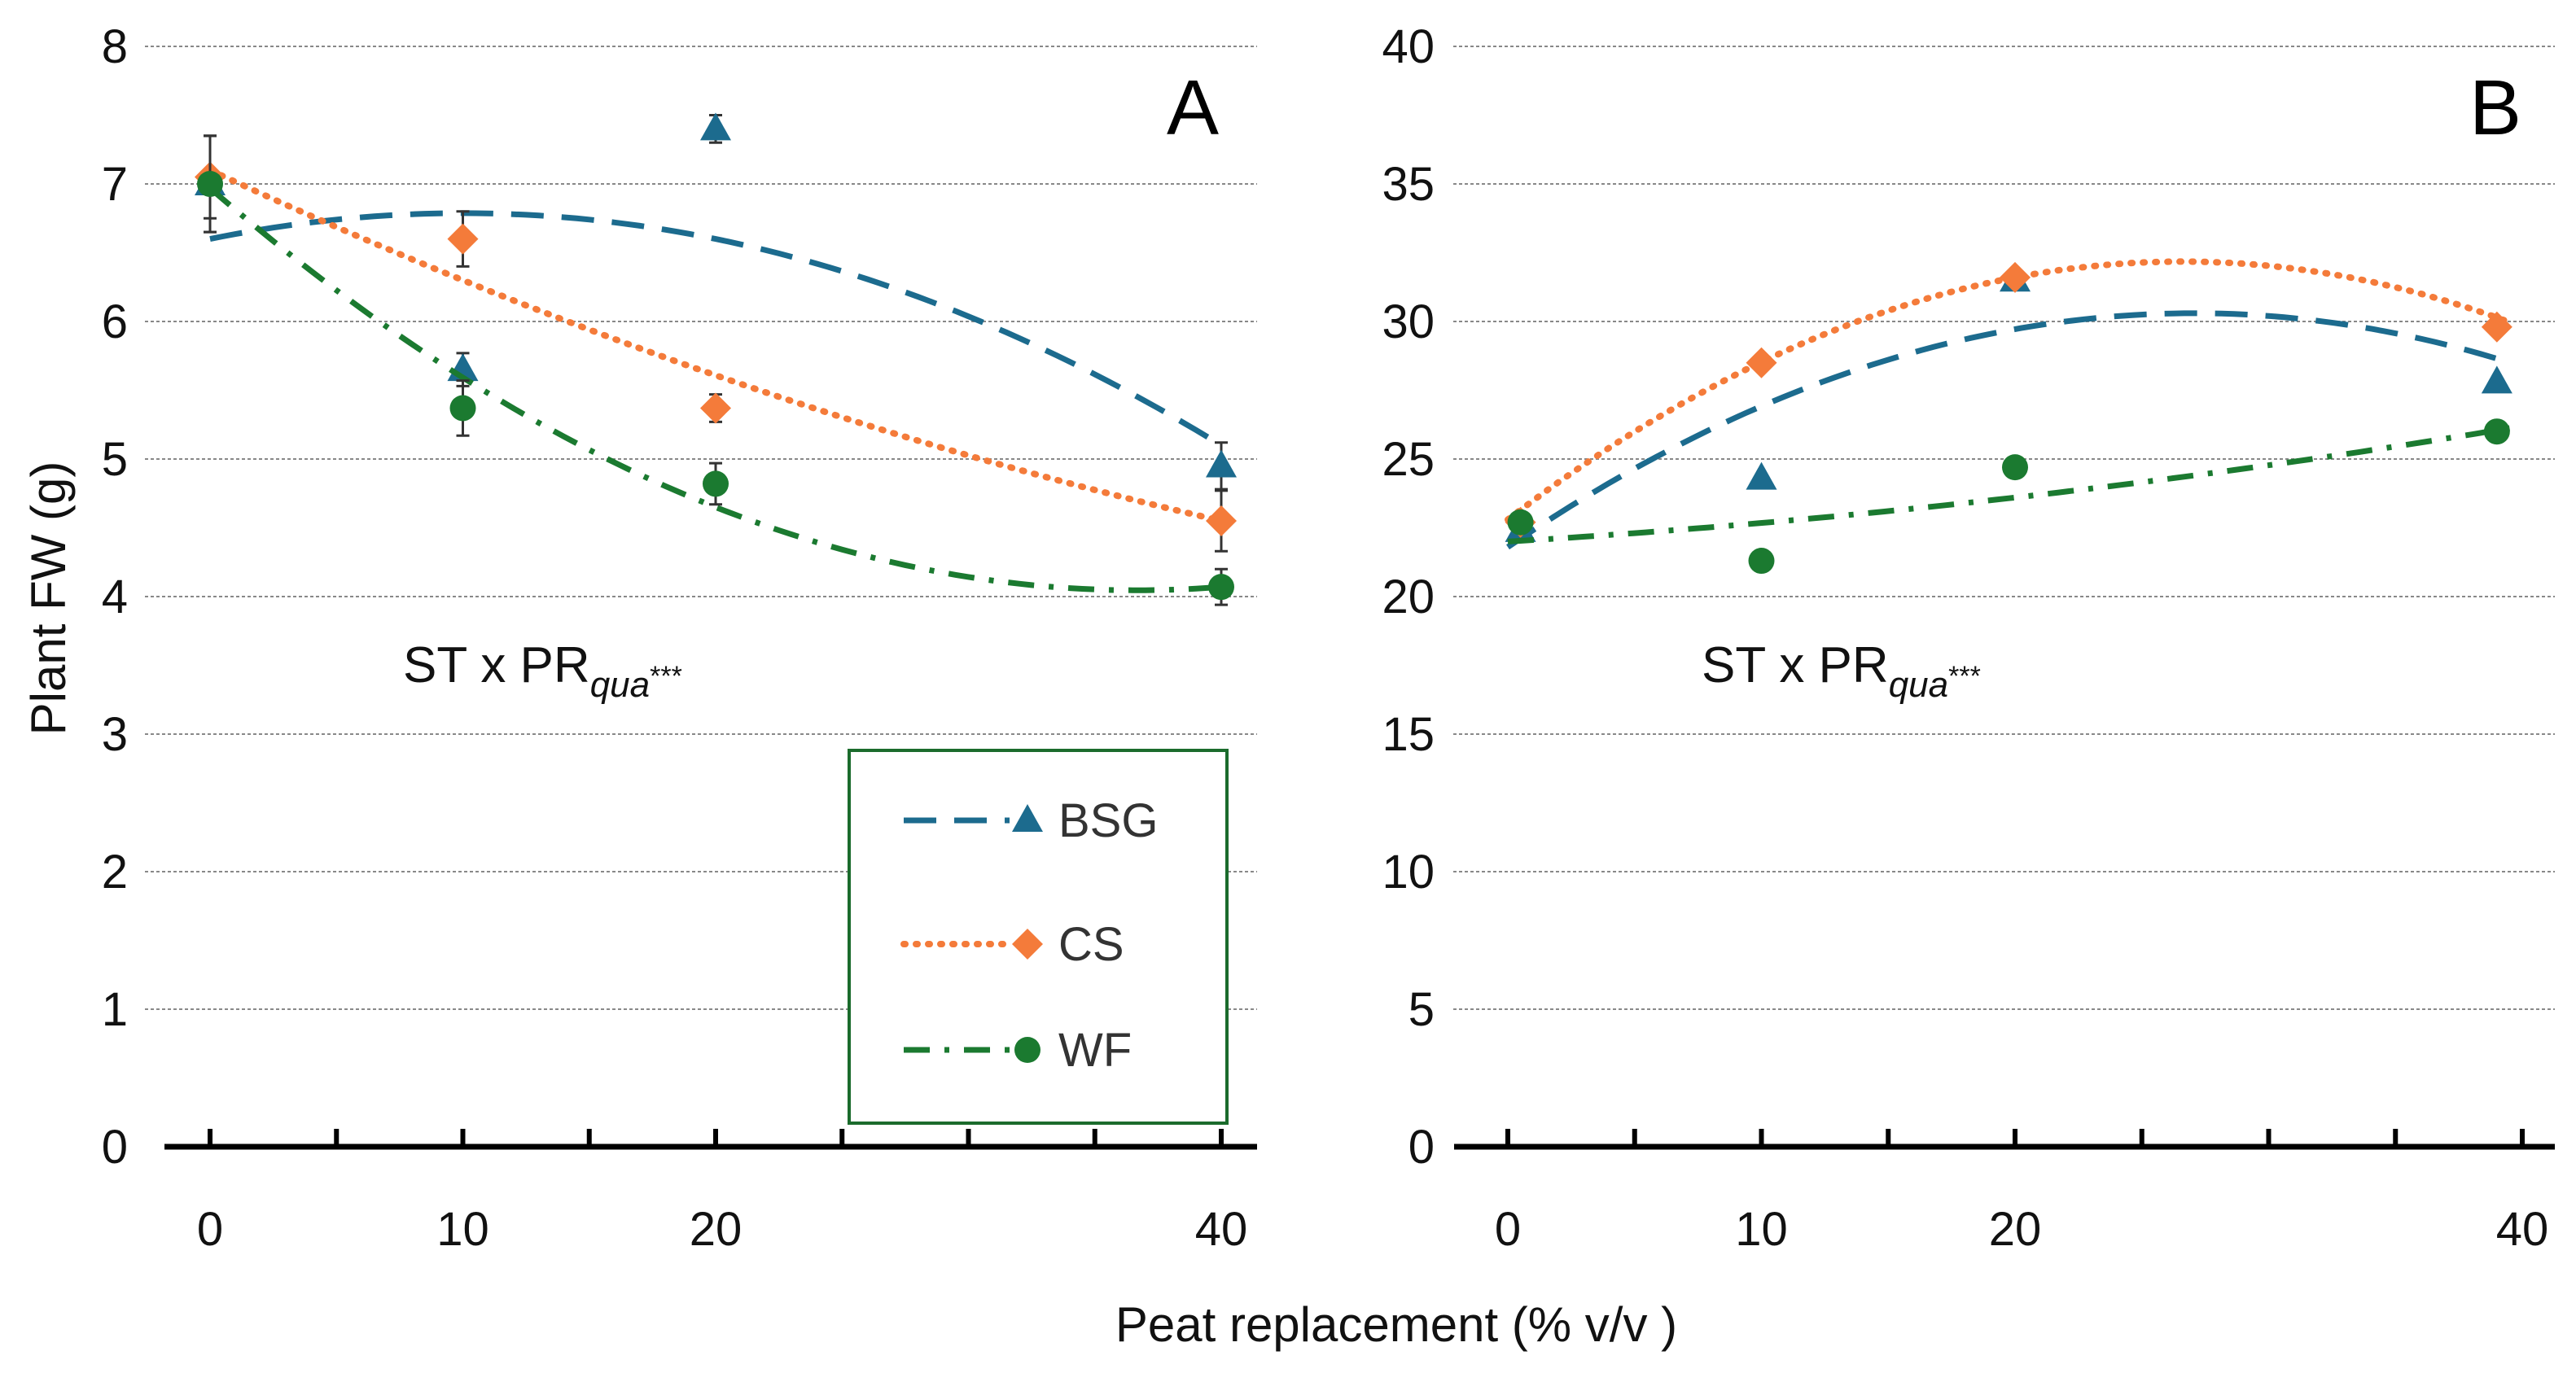 The height and width of the screenshot is (1373, 2576). I want to click on y-tick-label: 35, so click(1408, 184).